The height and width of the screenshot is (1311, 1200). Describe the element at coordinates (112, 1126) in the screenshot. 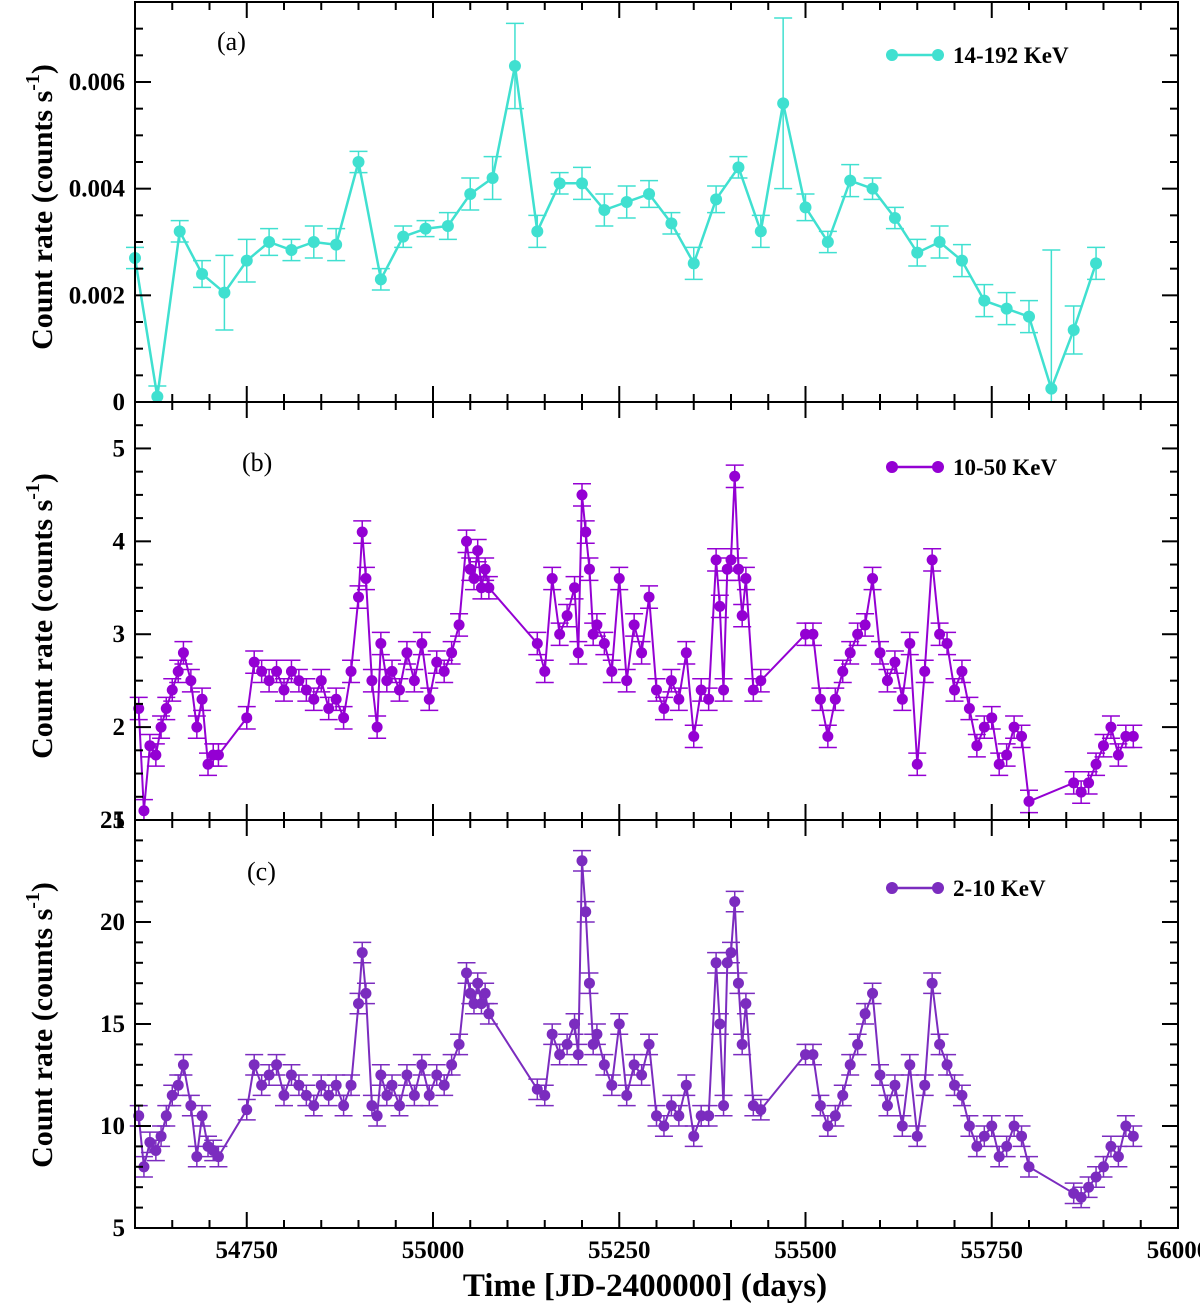

I see `y-tick-label: 10` at that location.